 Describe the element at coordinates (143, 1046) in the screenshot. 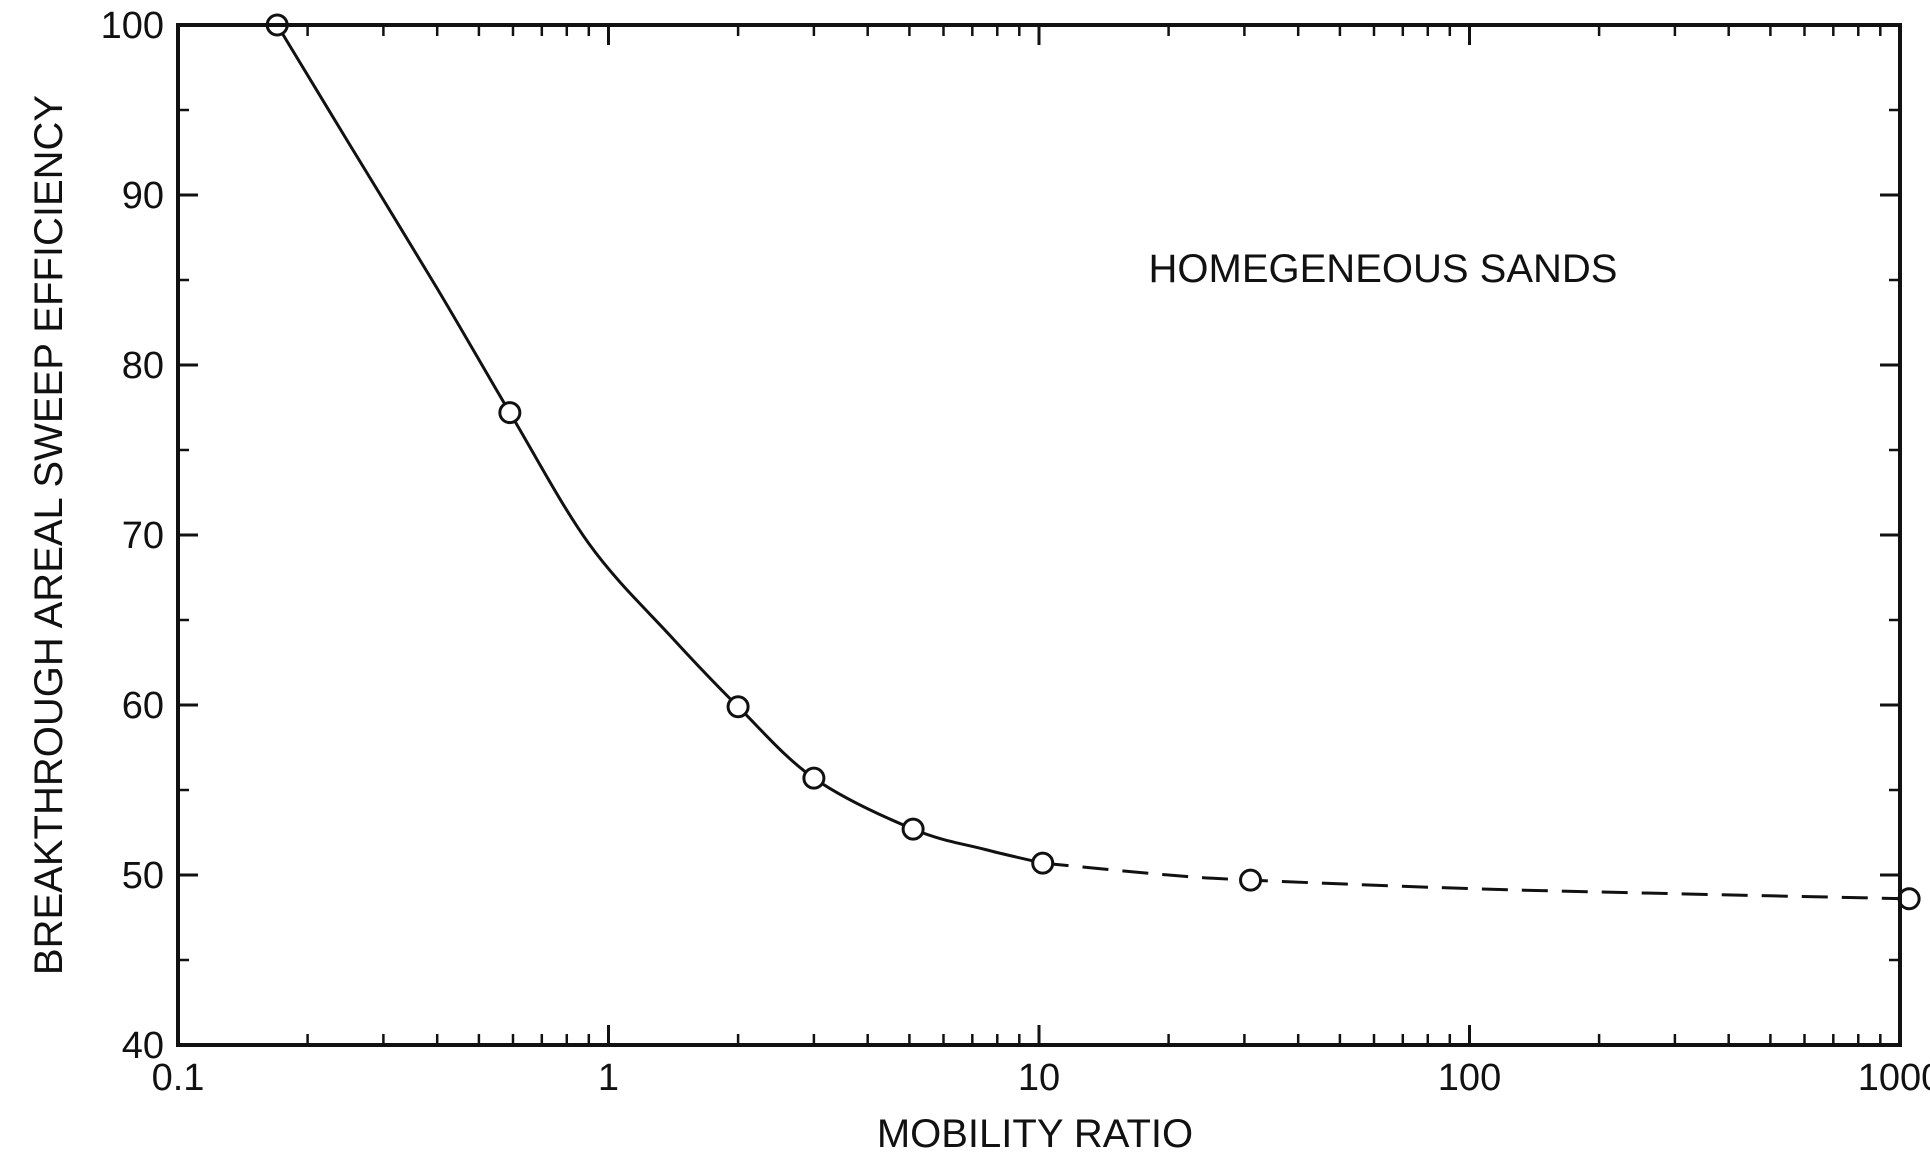

I see `y-tick-label: 40` at that location.